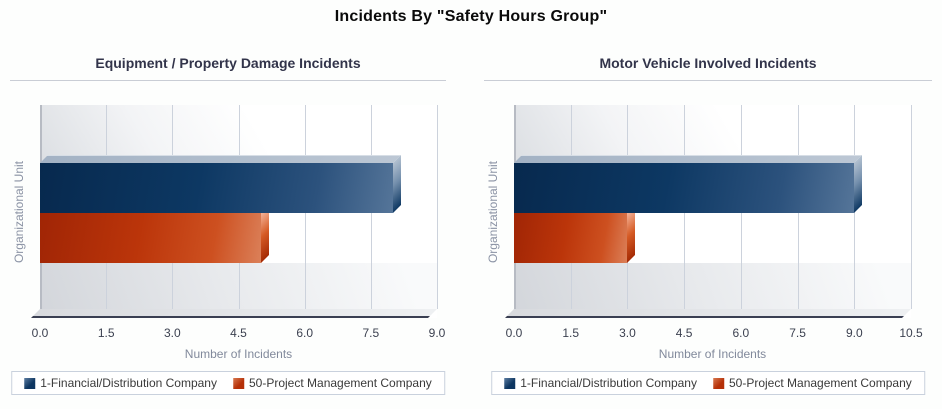 The image size is (942, 409). I want to click on report-title: Incidents By "Safety Hours Group", so click(471, 16).